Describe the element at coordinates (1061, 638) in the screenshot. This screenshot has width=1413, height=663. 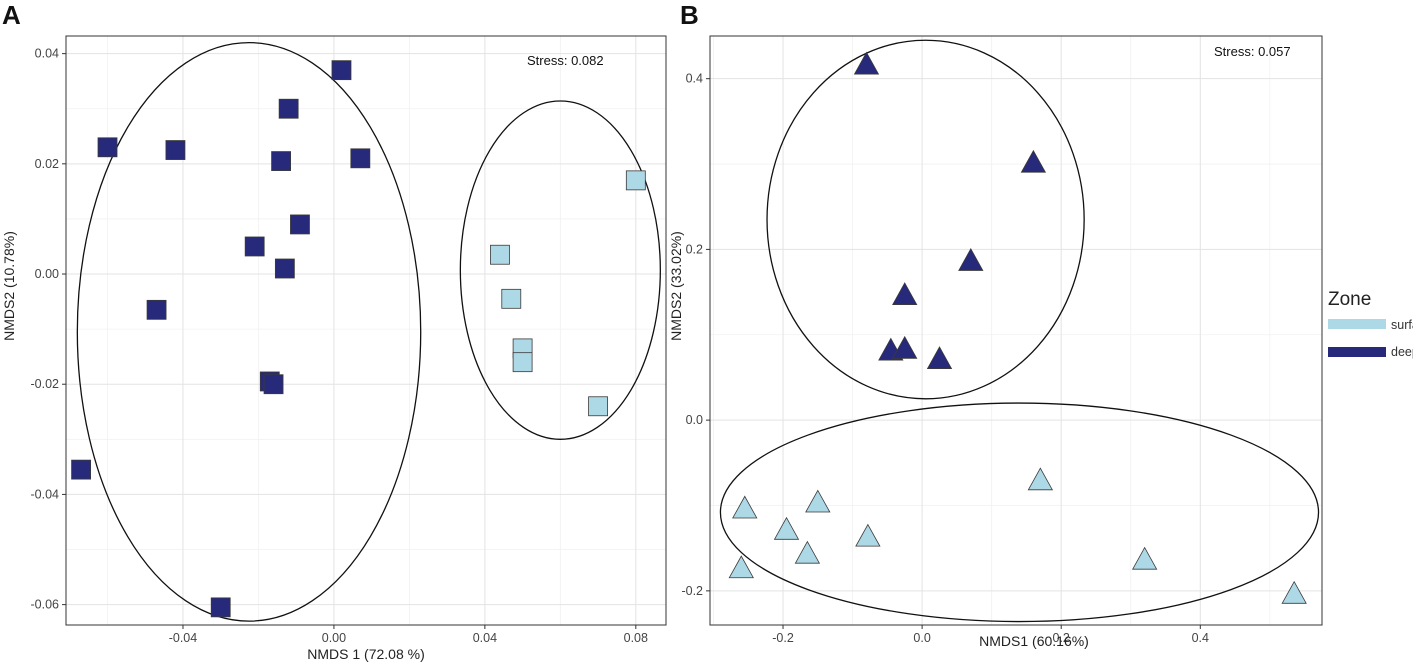
I see `panel-b-x-tick-label: 0.2` at that location.